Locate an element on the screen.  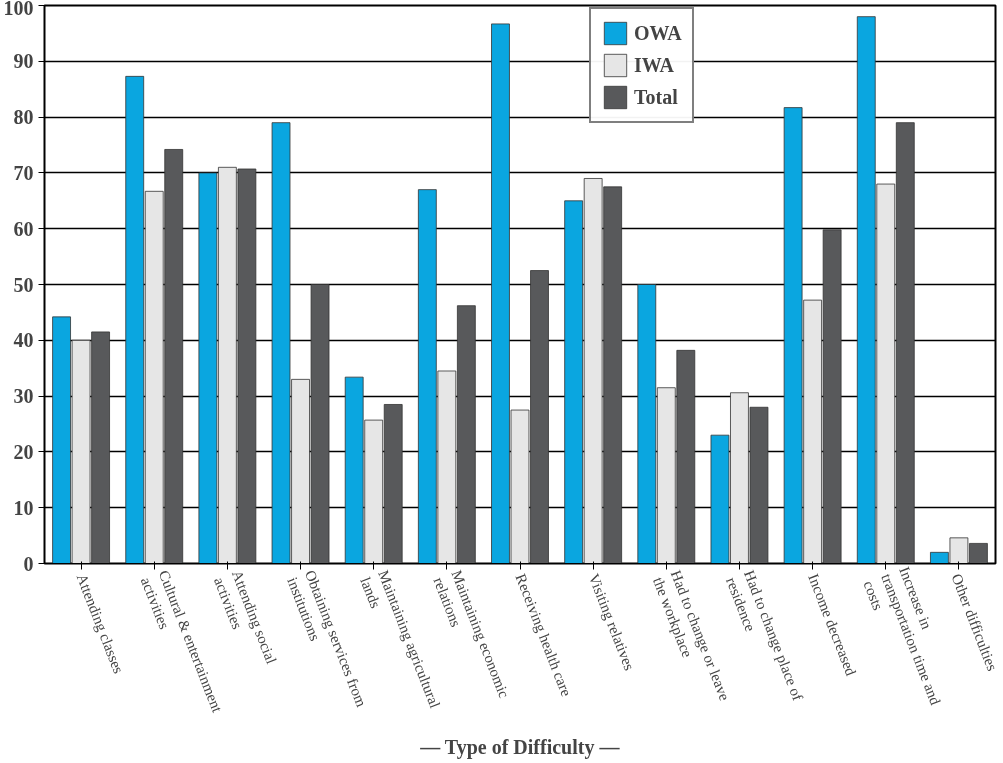
y-tick-label: 50 is located at coordinates (23, 284).